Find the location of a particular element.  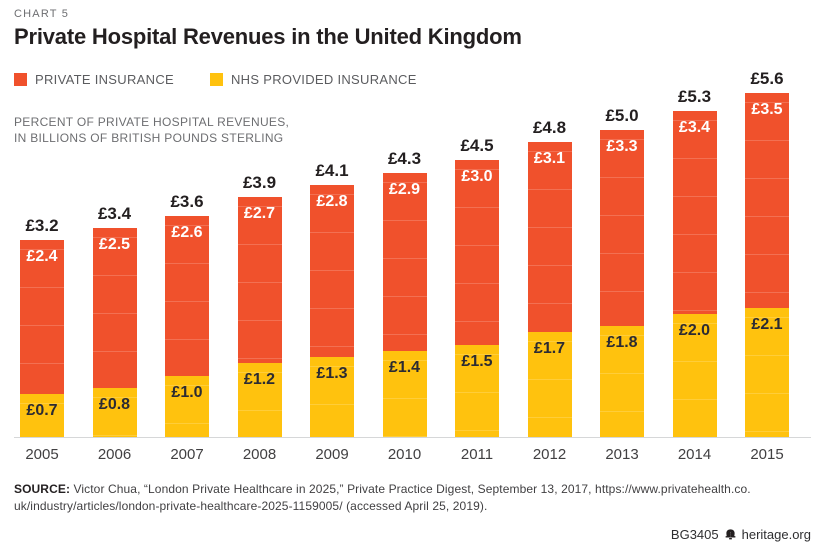

total-value-label: £3.6 is located at coordinates (187, 201).